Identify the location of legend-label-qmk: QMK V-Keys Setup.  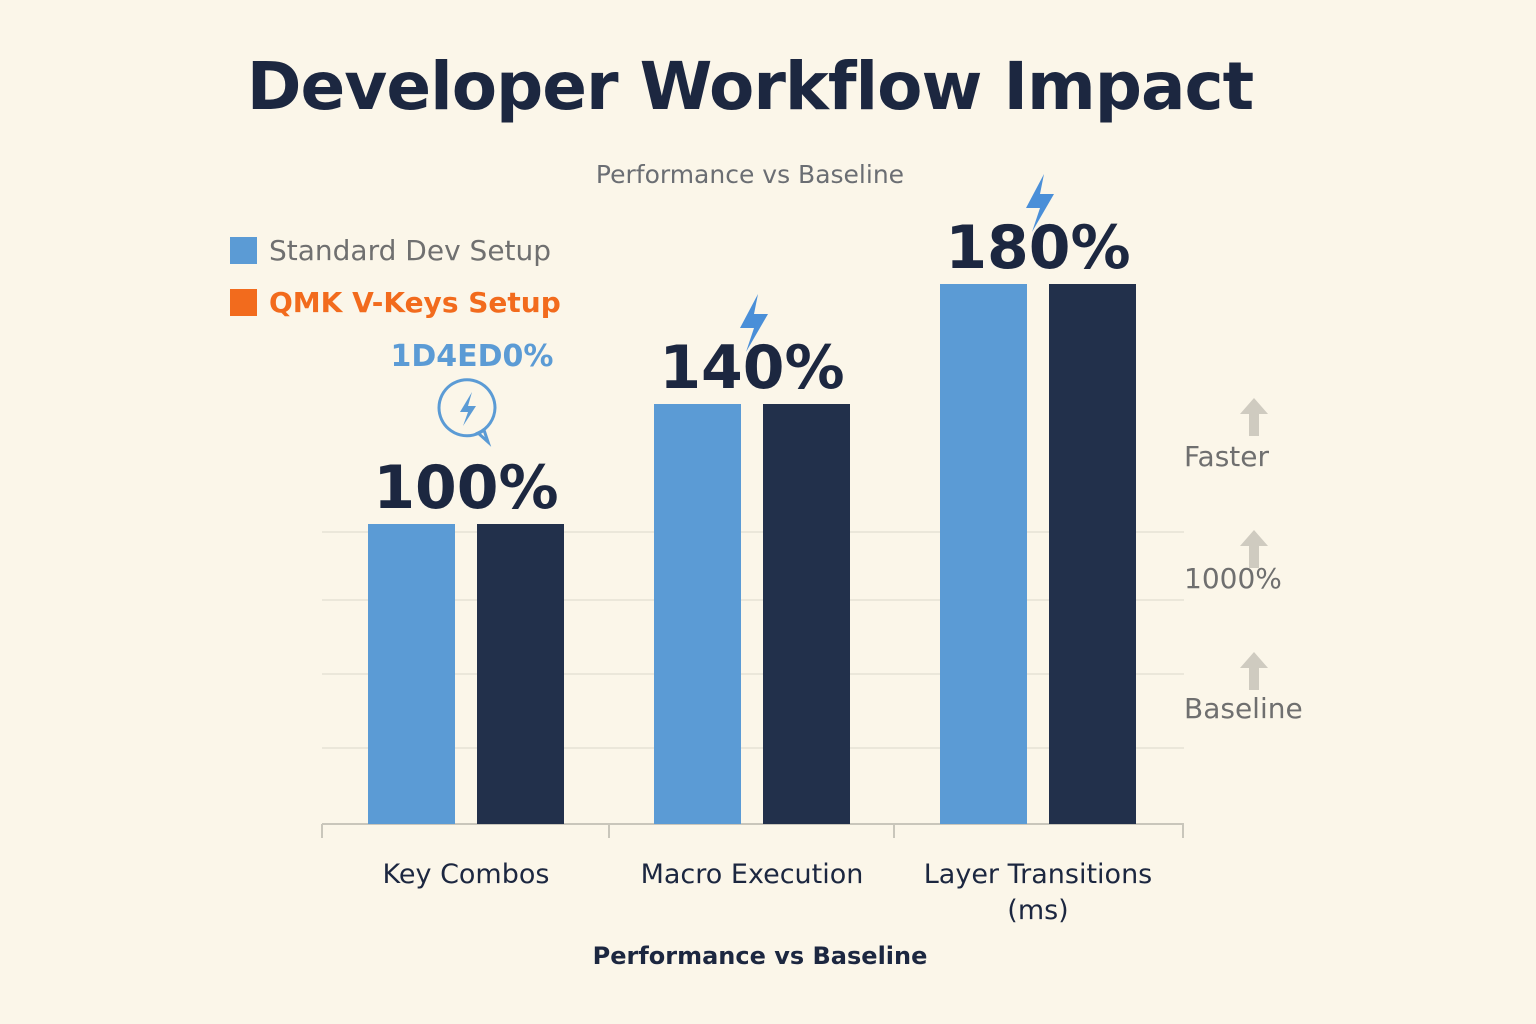
(415, 302).